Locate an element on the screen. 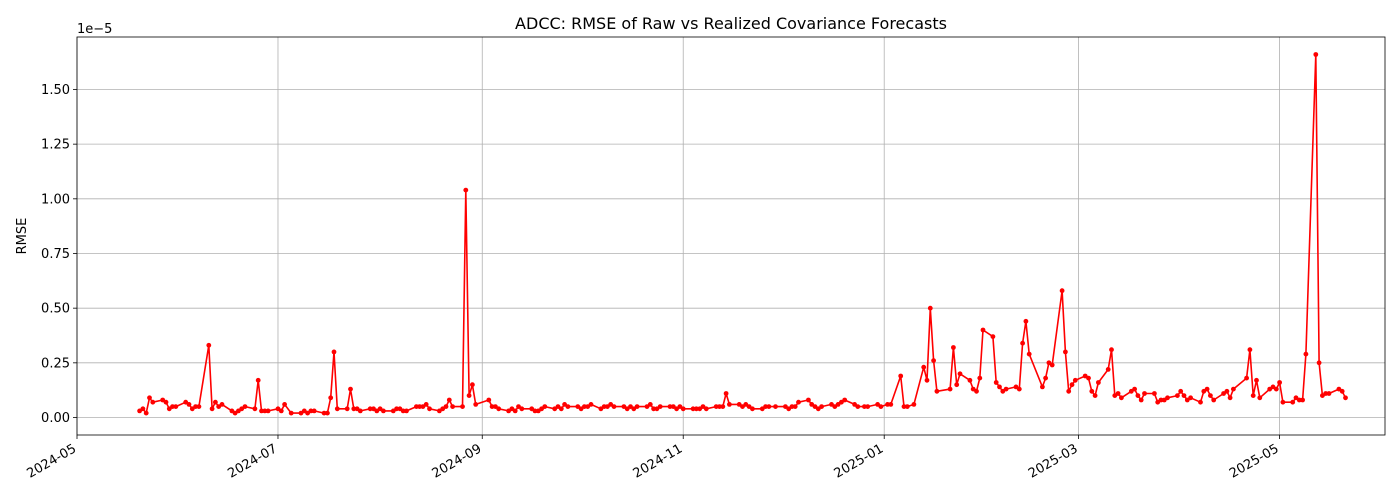 This screenshot has height=500, width=1400. y-tick-label: 1.25 is located at coordinates (55, 145).